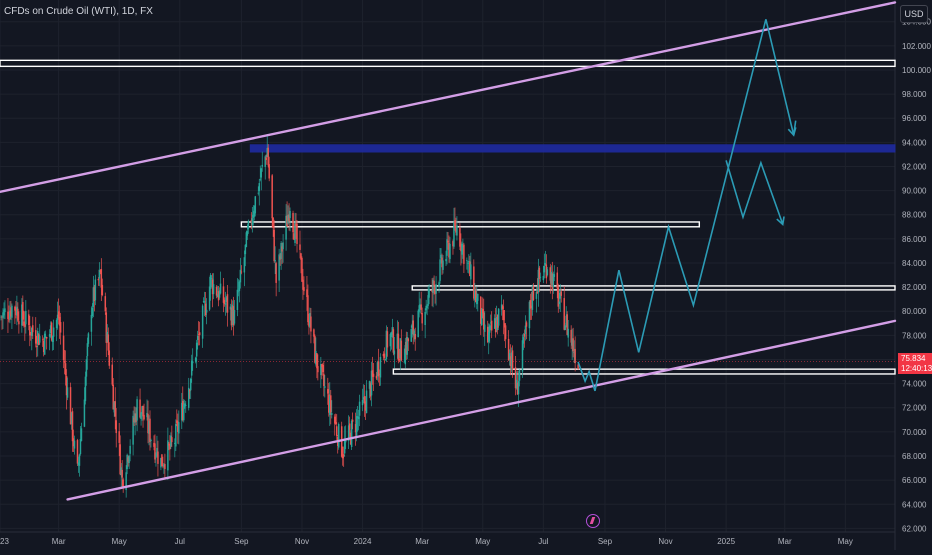 This screenshot has height=555, width=932. What do you see at coordinates (914, 14) in the screenshot?
I see `currency-button: USD` at bounding box center [914, 14].